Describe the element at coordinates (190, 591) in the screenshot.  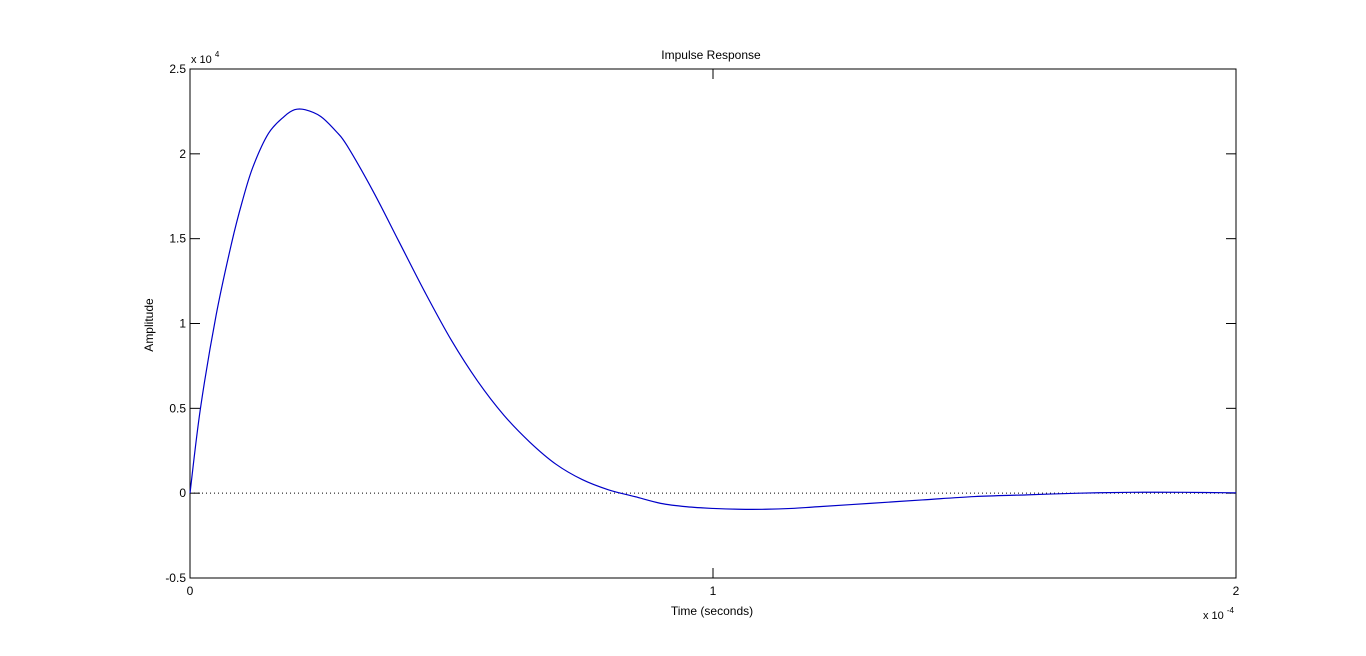
I see `x-tick-label: 0` at that location.